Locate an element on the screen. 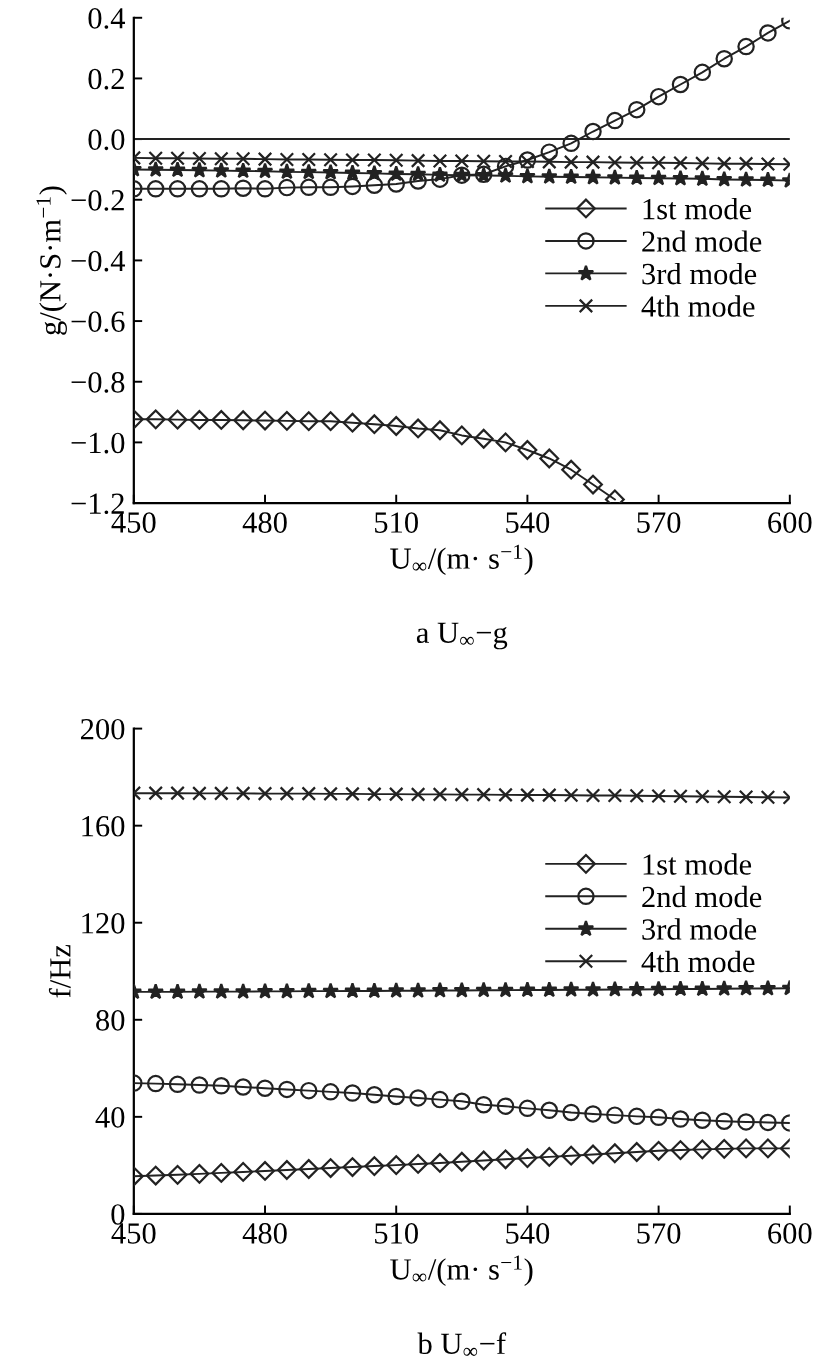 This screenshot has width=821, height=1367. y-tick-label: 200 is located at coordinates (103, 729).